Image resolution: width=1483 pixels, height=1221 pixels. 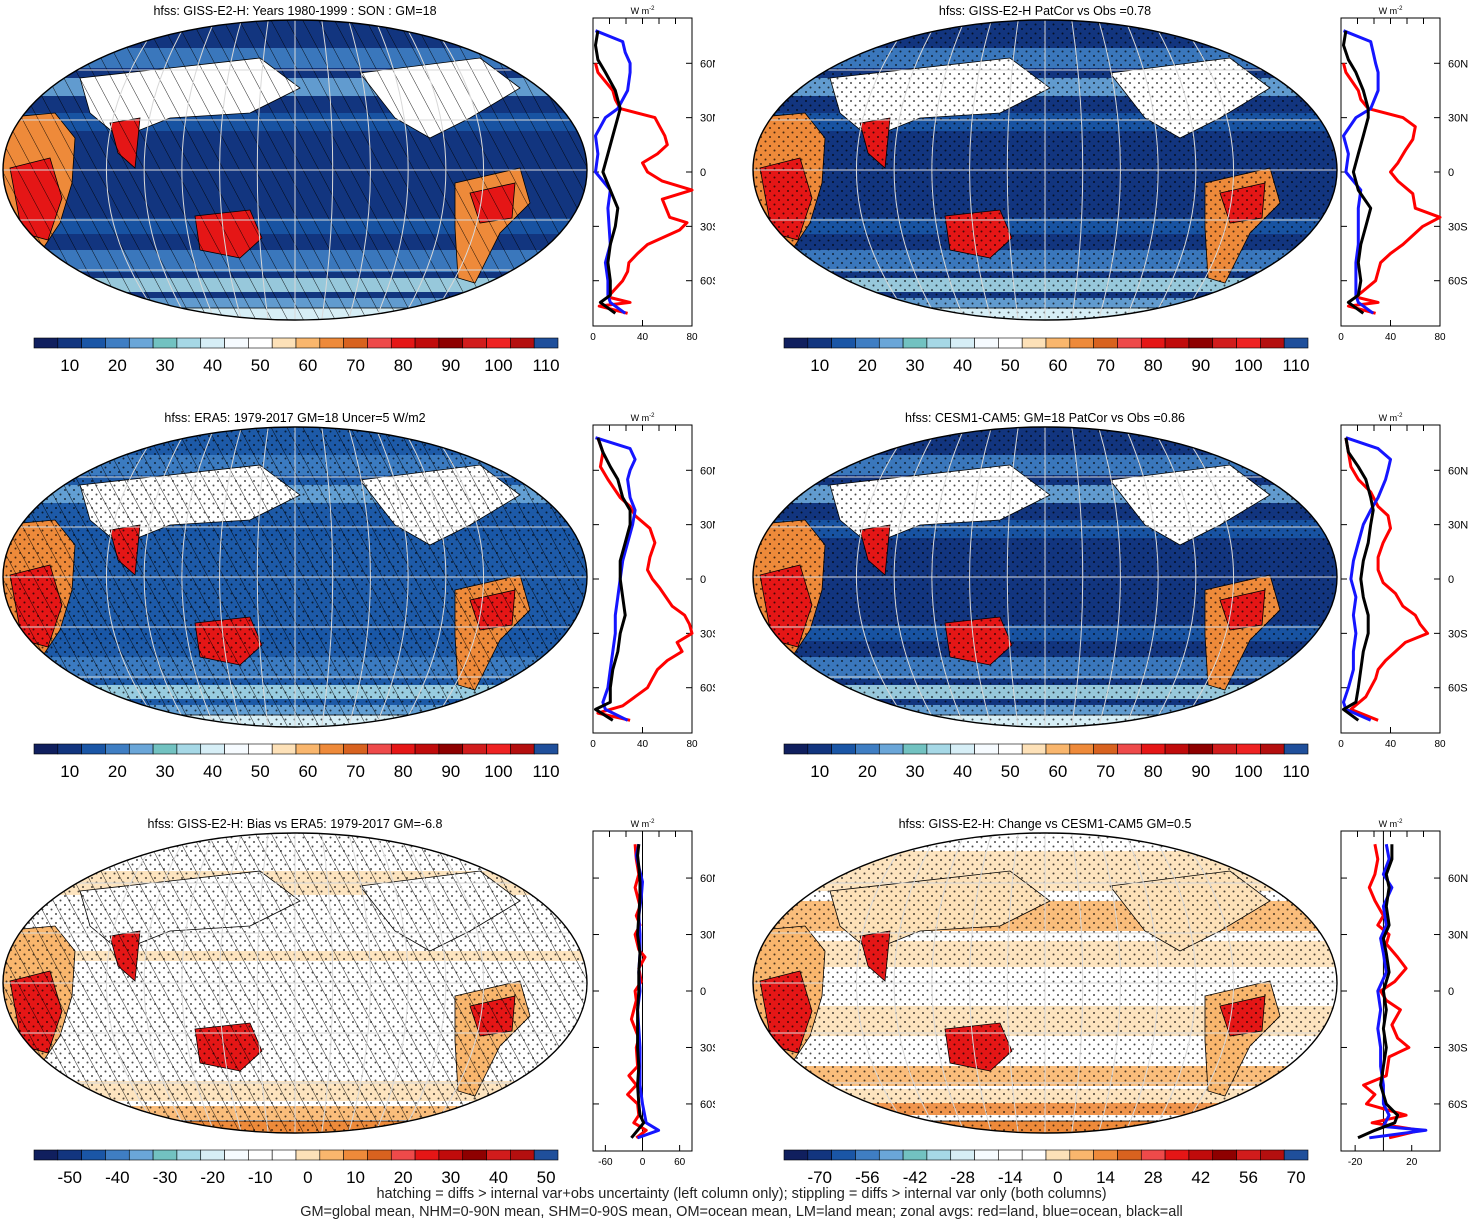 What do you see at coordinates (1391, 824) in the screenshot?
I see `zonal-unit-label: W m-2` at bounding box center [1391, 824].